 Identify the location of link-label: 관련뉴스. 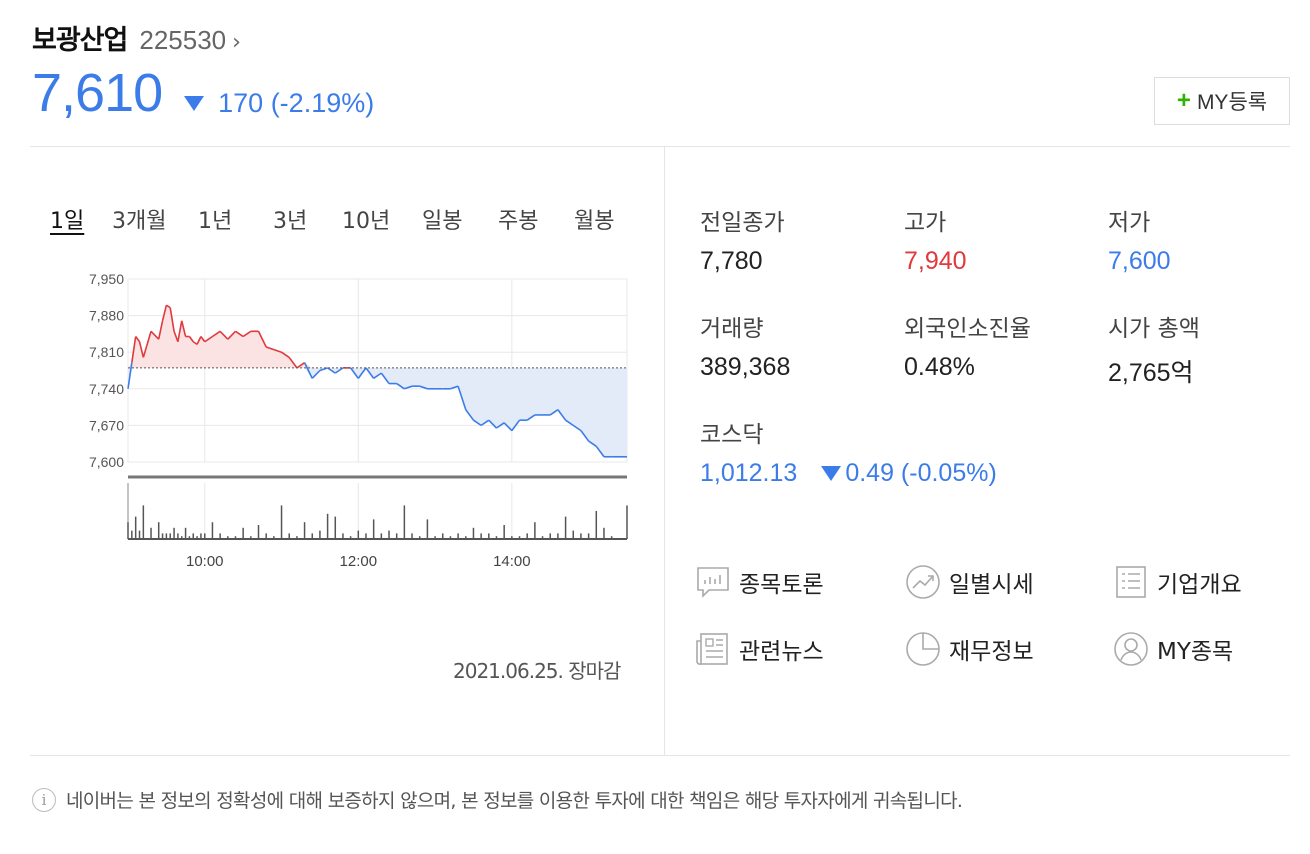
(781, 652).